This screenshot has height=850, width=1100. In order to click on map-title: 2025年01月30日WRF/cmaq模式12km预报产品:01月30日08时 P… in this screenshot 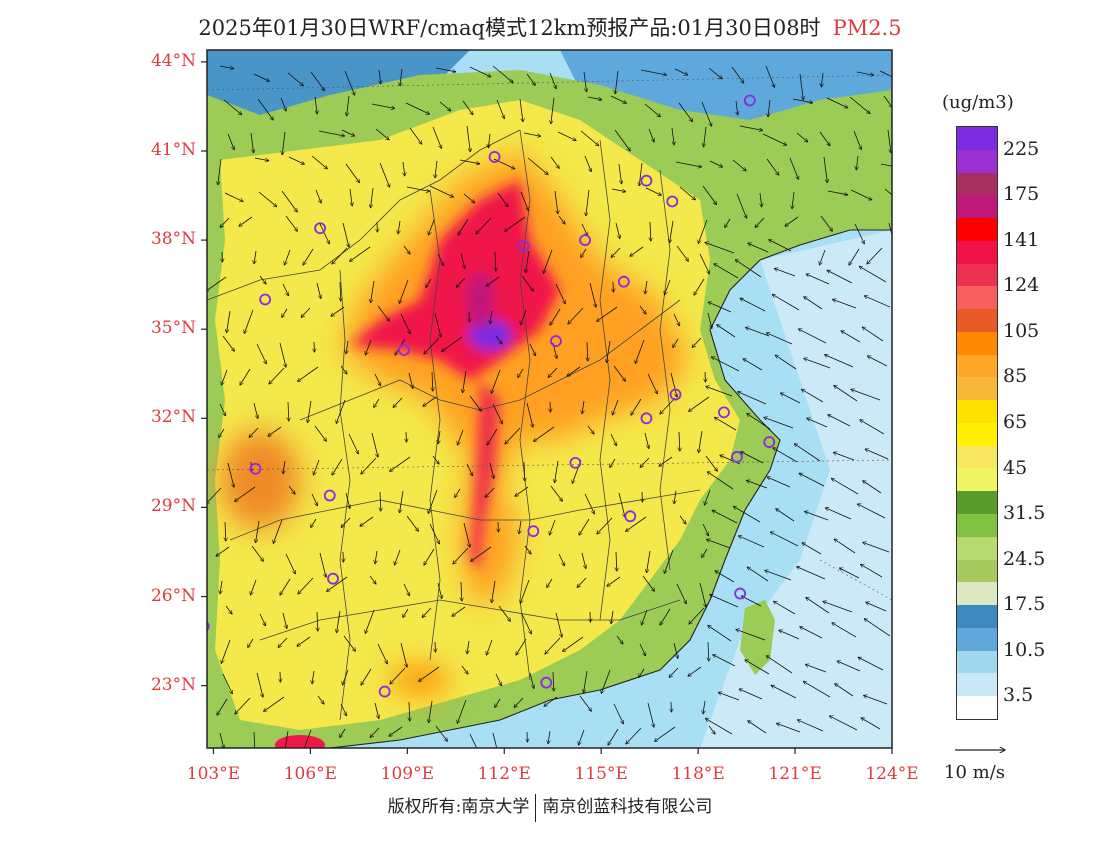, I will do `click(550, 27)`.